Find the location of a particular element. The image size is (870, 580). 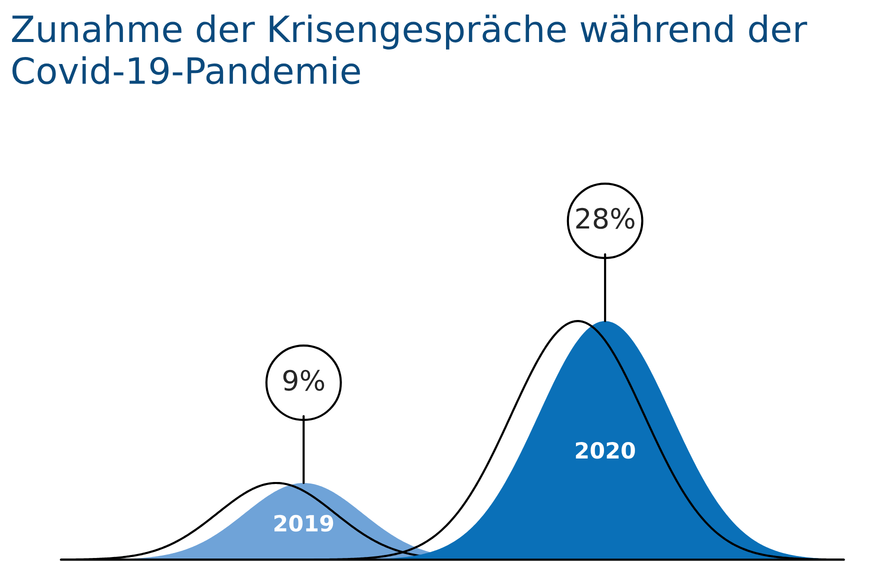

data-label: 9% is located at coordinates (303, 380).